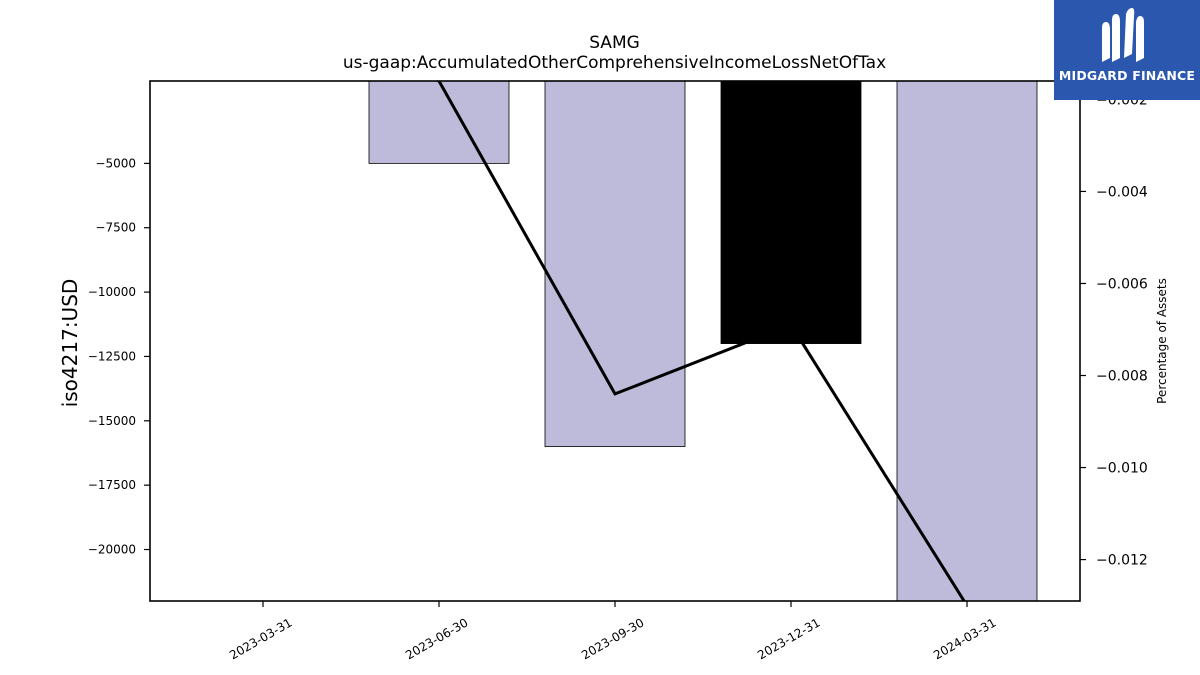  What do you see at coordinates (1122, 469) in the screenshot?
I see `y2-tick-label: −0.010` at bounding box center [1122, 469].